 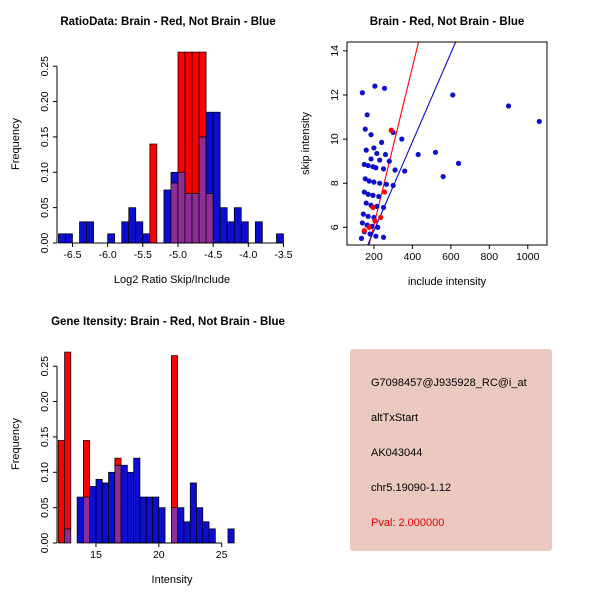 I want to click on scatter-chart-title: Brain - Red, Not Brain - Blue, so click(x=447, y=22).